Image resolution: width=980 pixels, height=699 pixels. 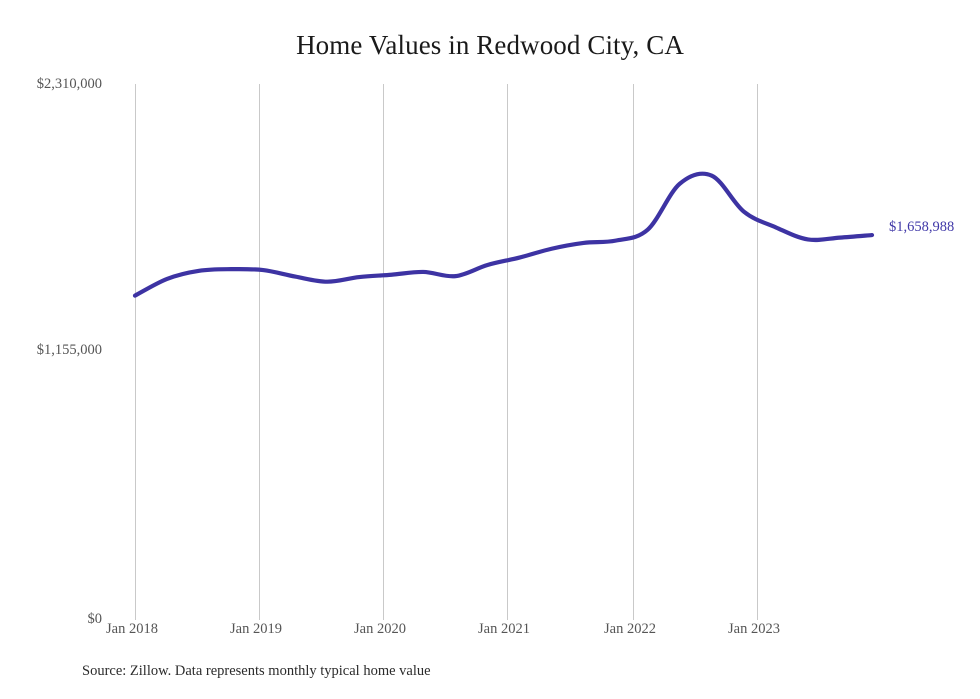 What do you see at coordinates (504, 629) in the screenshot?
I see `x-axis-tick-jan-2021: Jan 2021` at bounding box center [504, 629].